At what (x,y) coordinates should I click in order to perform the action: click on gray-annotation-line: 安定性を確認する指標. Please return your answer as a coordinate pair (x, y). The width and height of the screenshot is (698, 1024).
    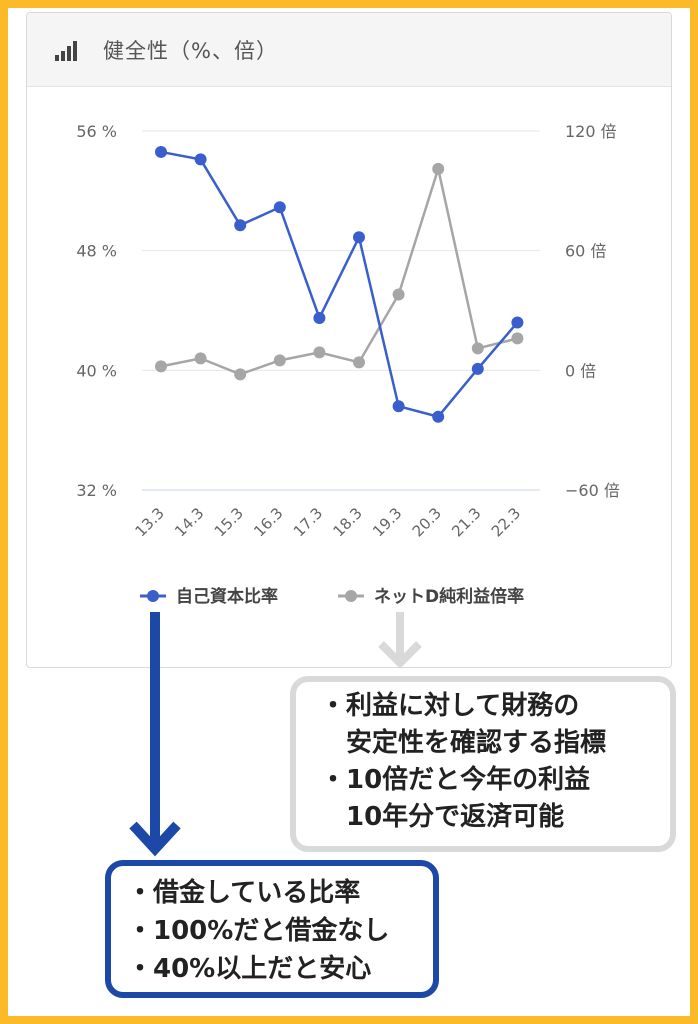
    Looking at the image, I should click on (476, 743).